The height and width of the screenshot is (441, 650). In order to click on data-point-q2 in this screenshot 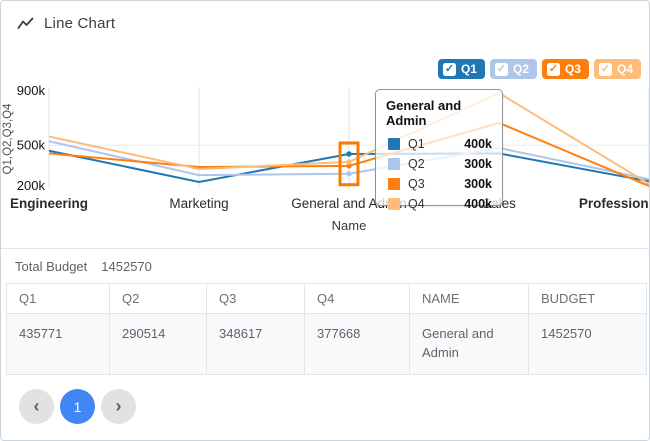, I will do `click(349, 174)`.